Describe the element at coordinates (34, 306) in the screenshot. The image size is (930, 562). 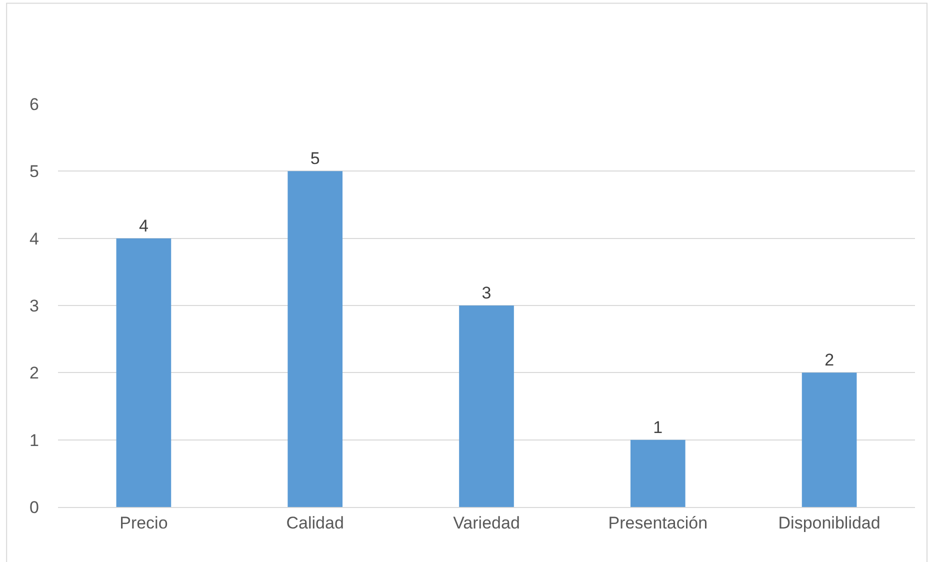
I see `y-tick-label: 3` at that location.